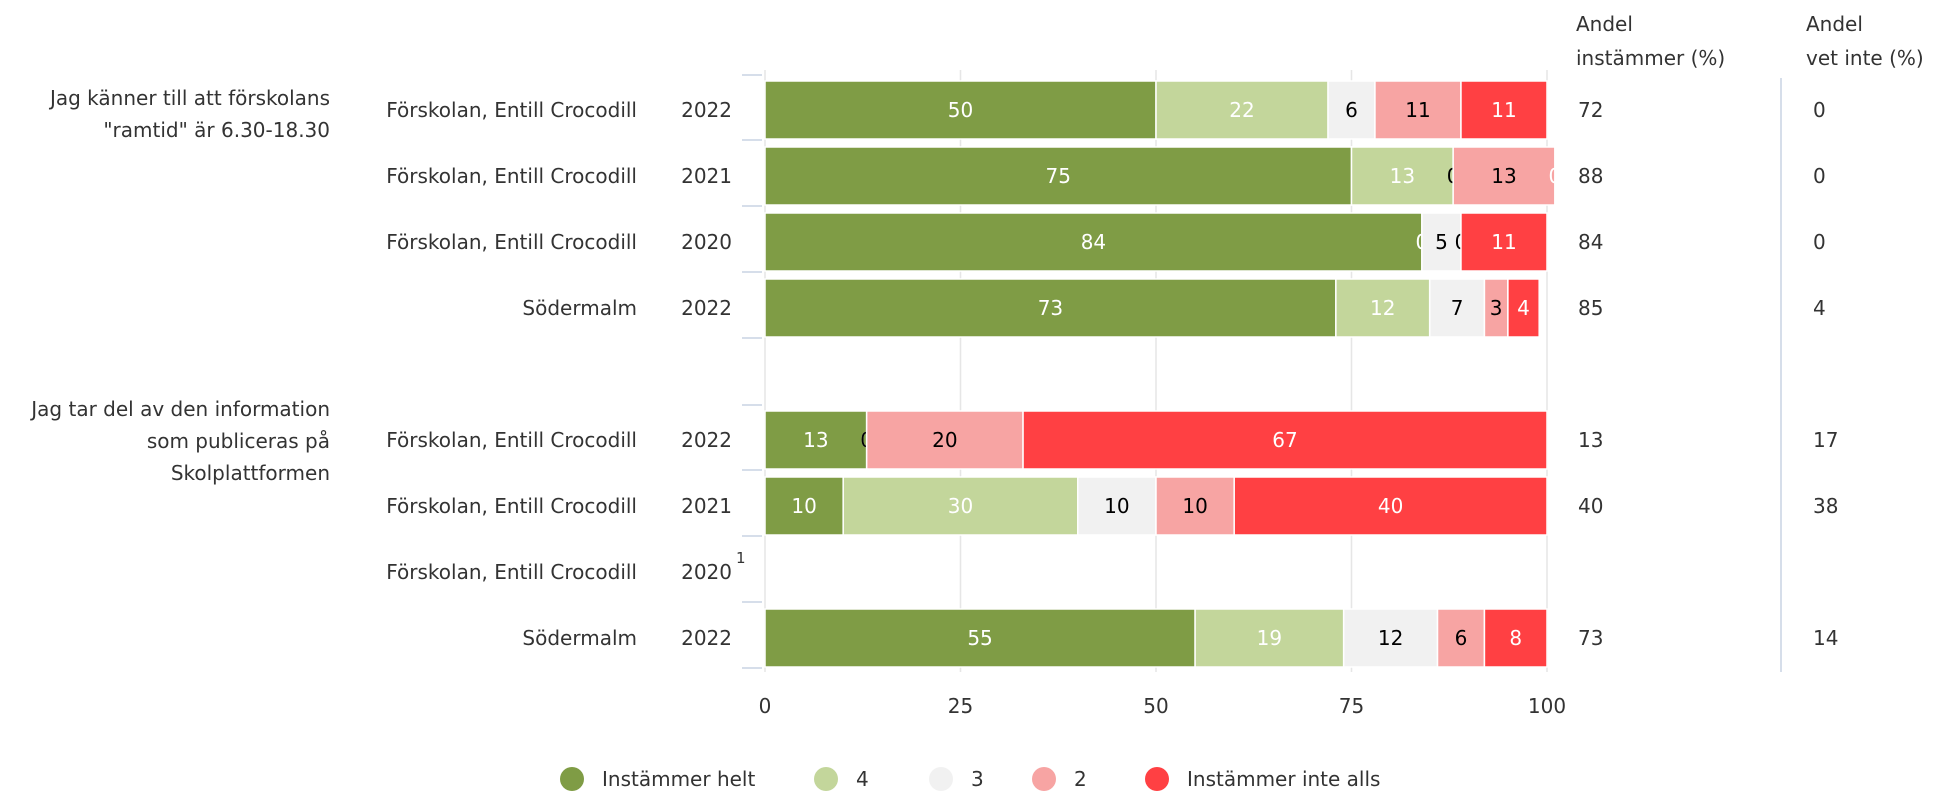 Image resolution: width=1934 pixels, height=792 pixels. I want to click on data-label: 73, so click(1050, 308).